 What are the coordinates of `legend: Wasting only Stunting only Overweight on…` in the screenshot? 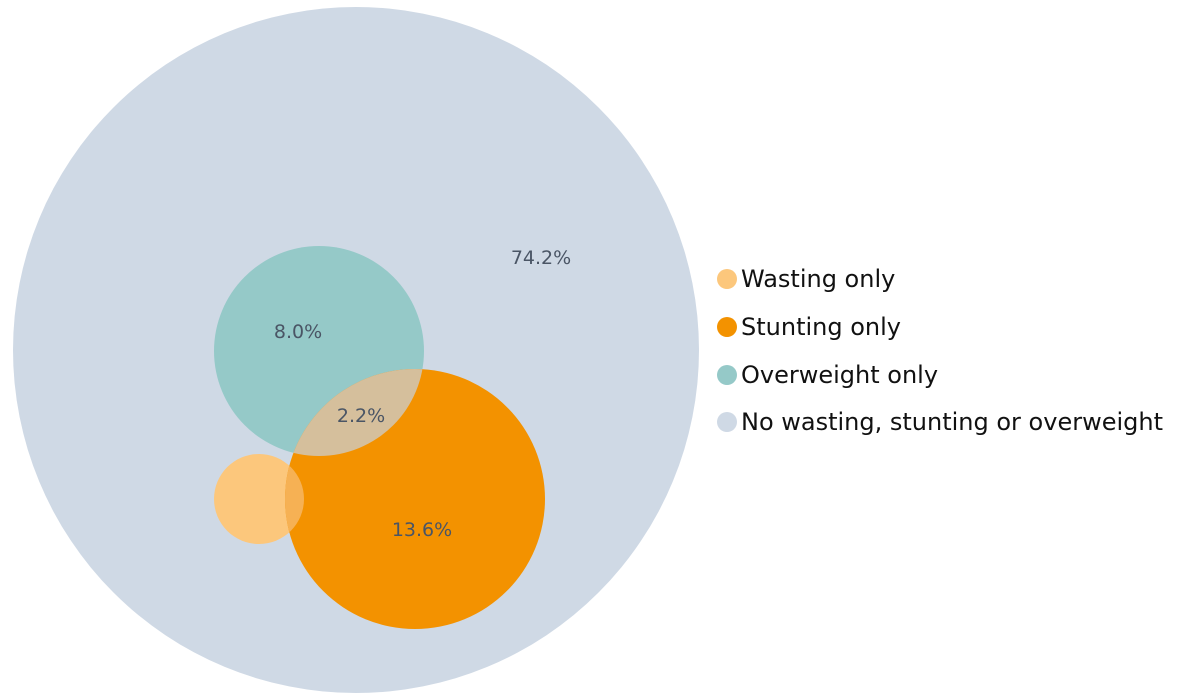 It's located at (940, 350).